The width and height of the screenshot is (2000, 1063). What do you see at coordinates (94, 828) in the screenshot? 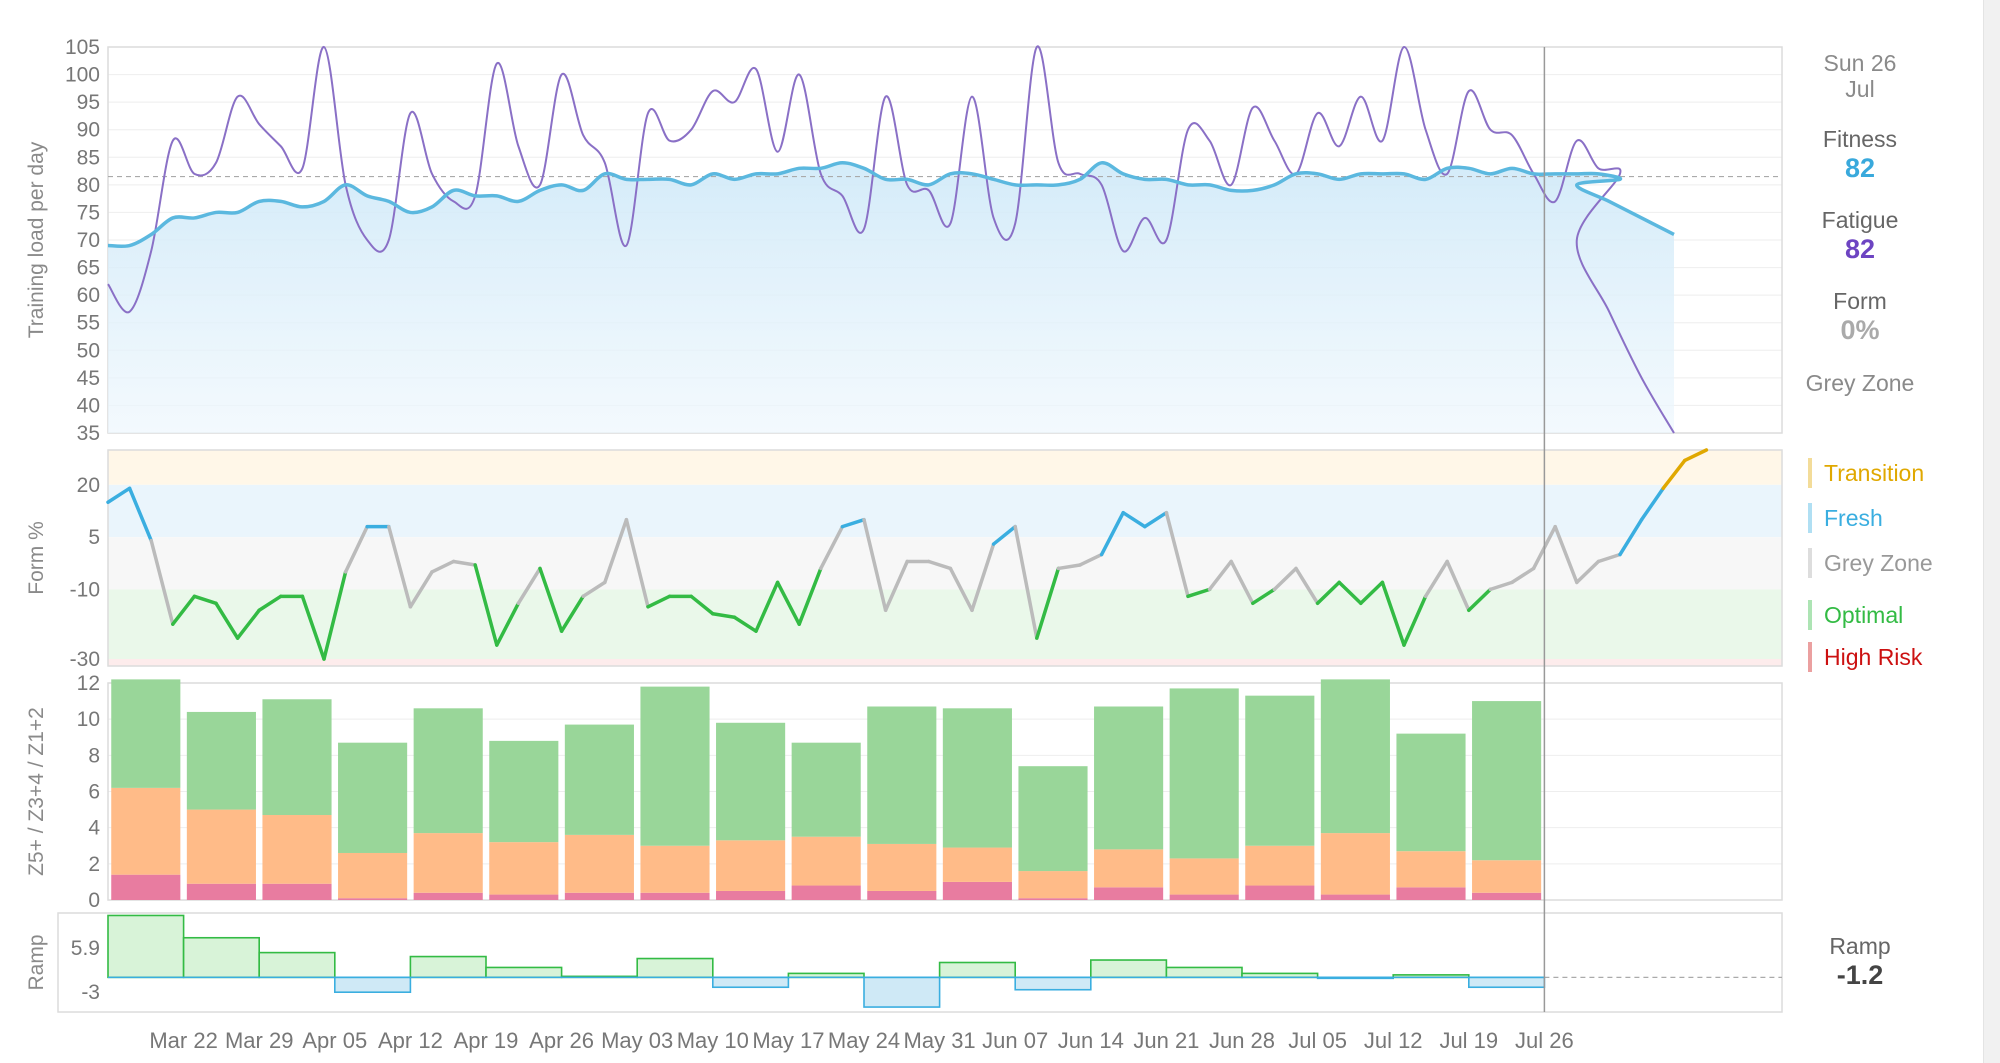
I see `zones-ytick-4: 4` at bounding box center [94, 828].